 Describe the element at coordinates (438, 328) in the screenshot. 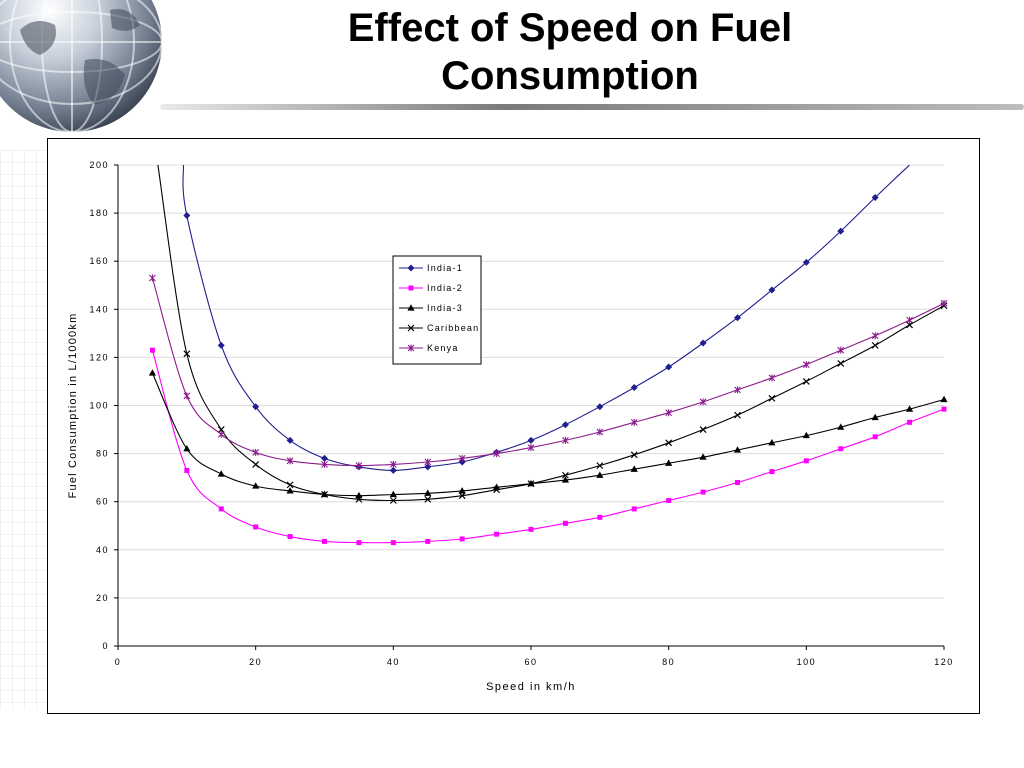

I see `legend-item: Caribbean` at that location.